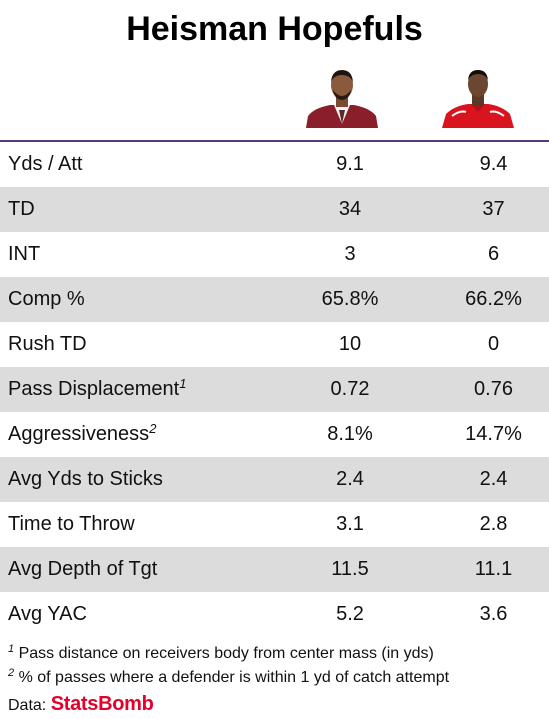  Describe the element at coordinates (478, 98) in the screenshot. I see `player-2-headshot-icon` at that location.